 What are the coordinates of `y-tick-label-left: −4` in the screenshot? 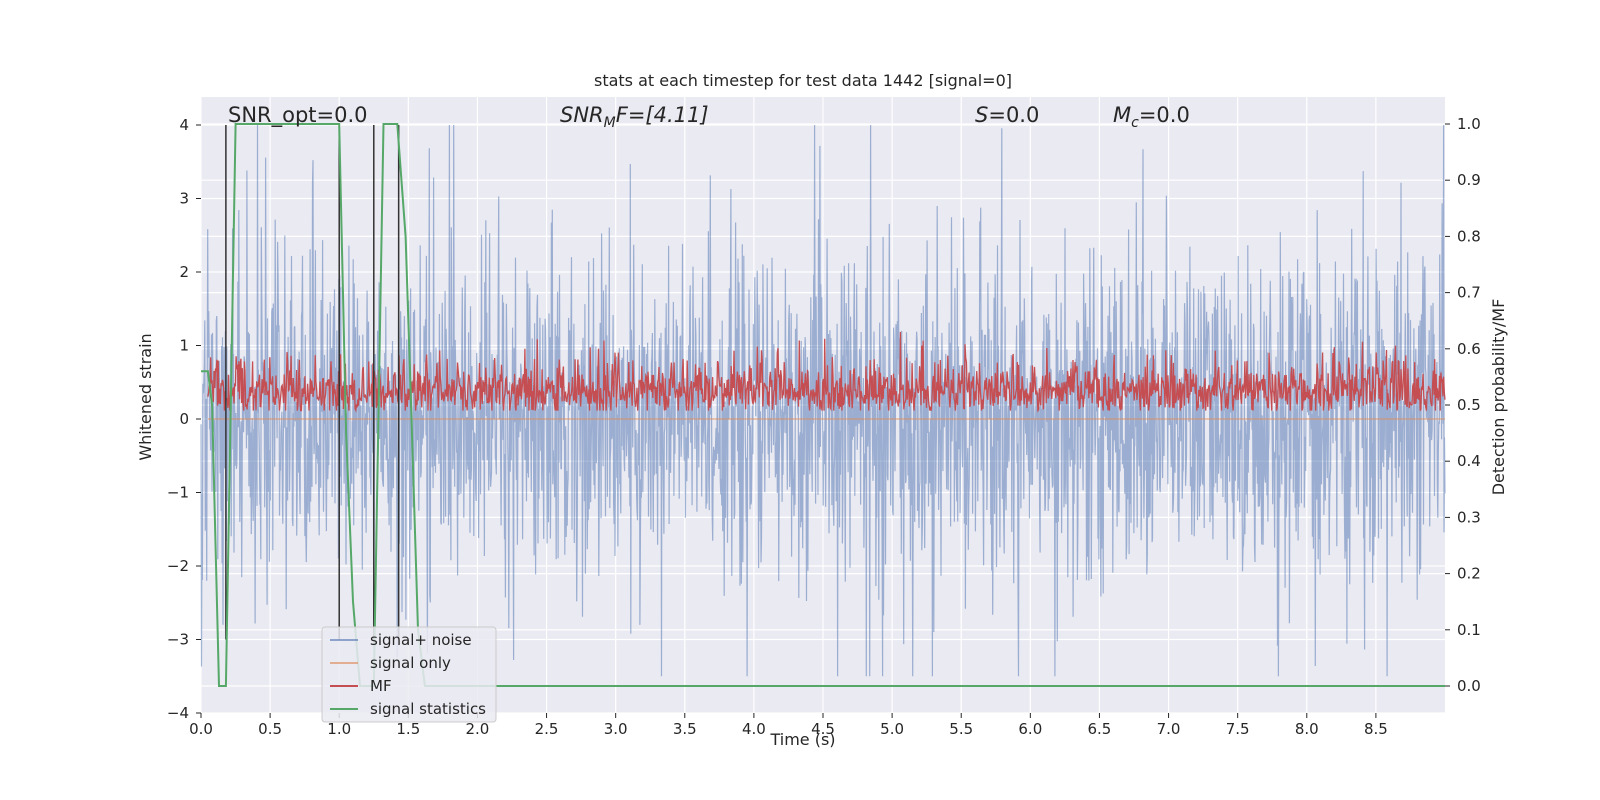 It's located at (178, 713).